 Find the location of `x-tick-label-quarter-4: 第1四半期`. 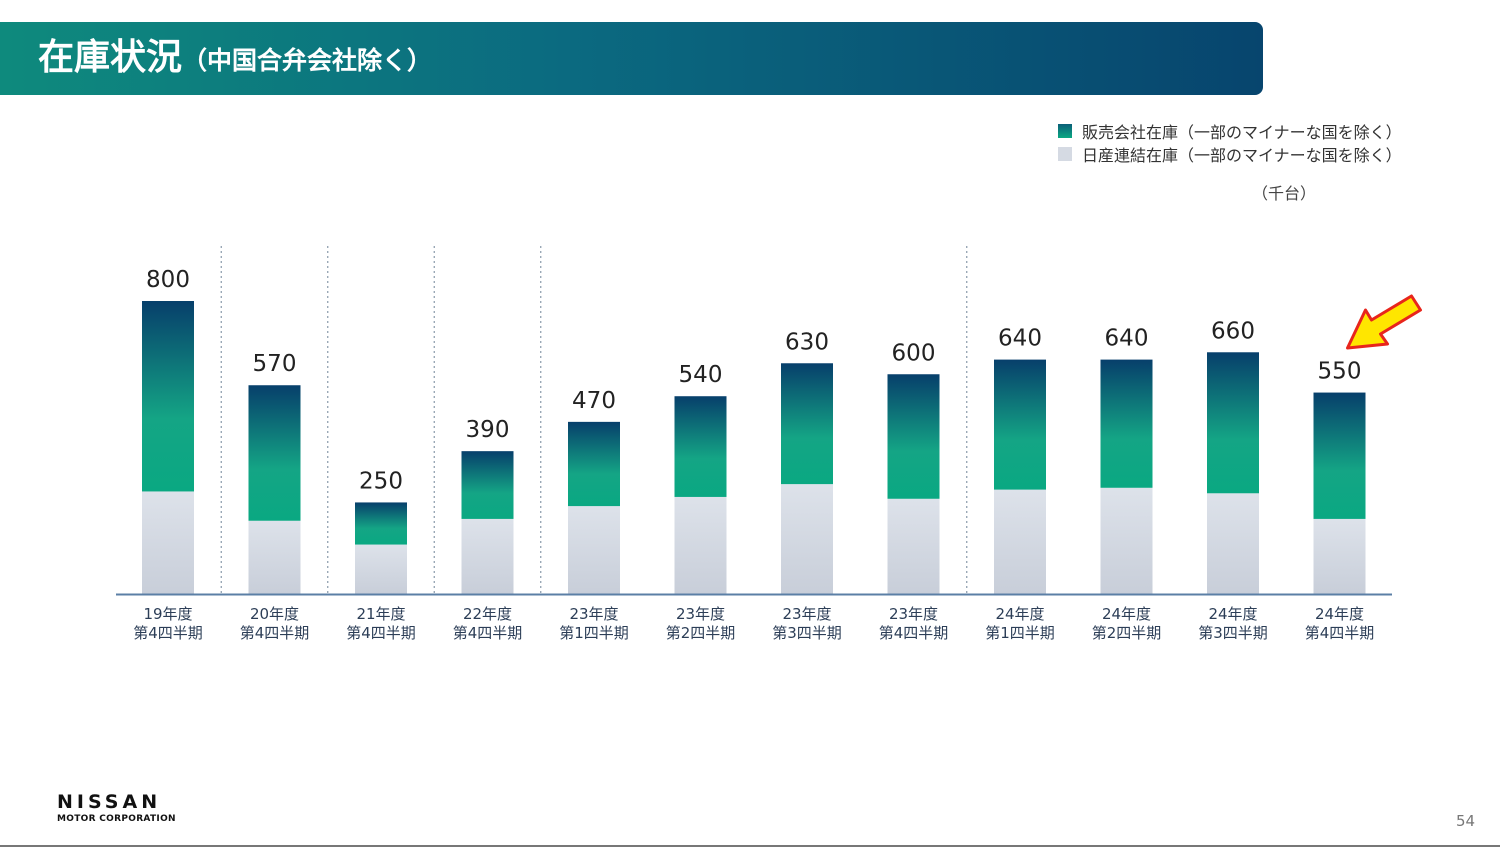

x-tick-label-quarter-4: 第1四半期 is located at coordinates (594, 633).